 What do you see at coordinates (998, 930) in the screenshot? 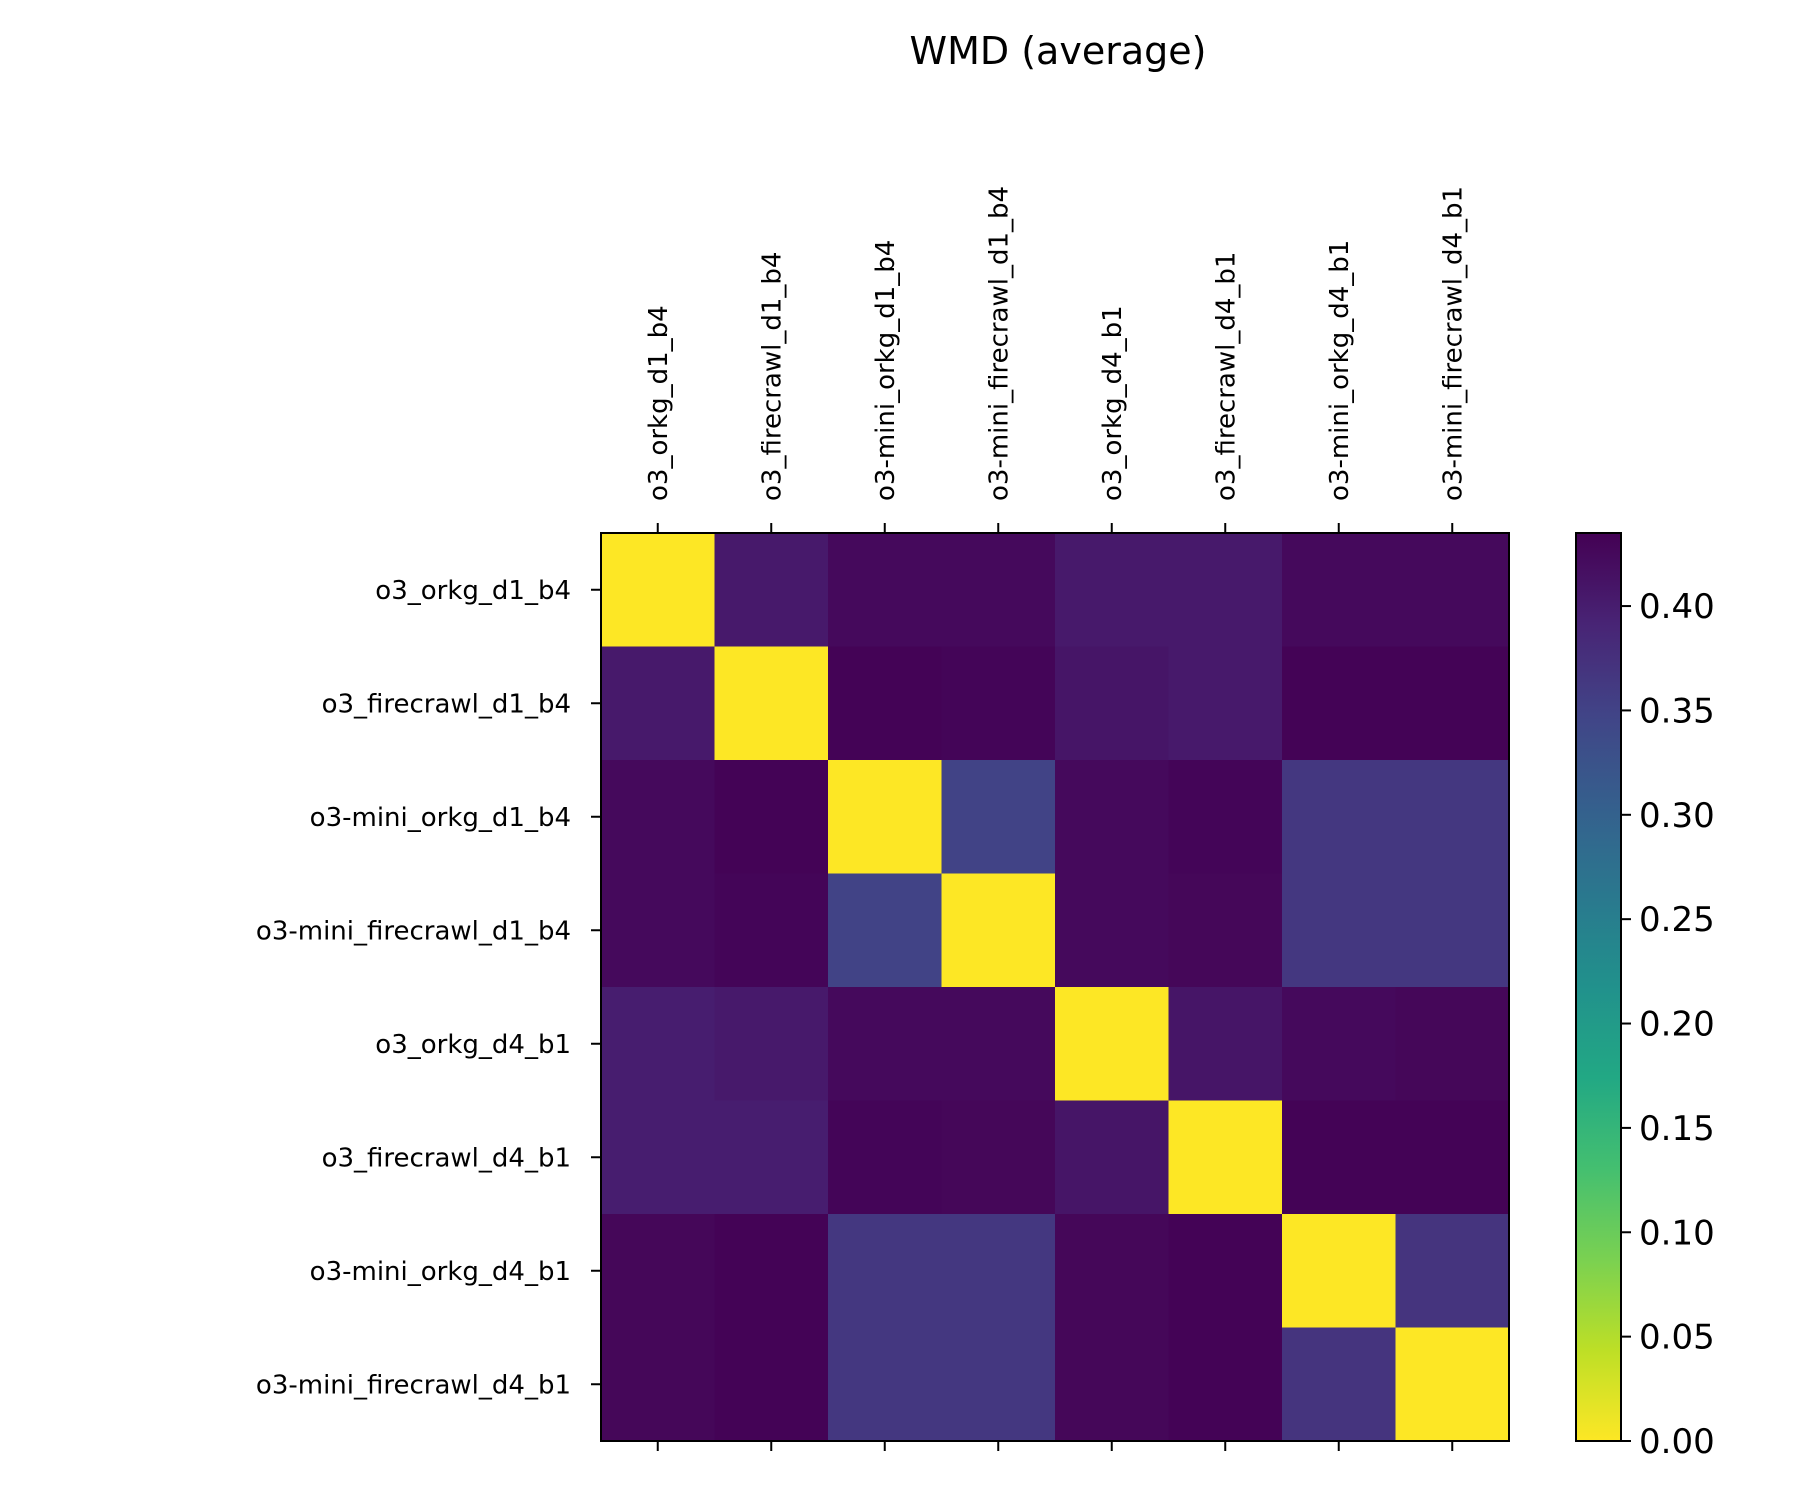
I see `heatmap-cell-r3-c3` at bounding box center [998, 930].